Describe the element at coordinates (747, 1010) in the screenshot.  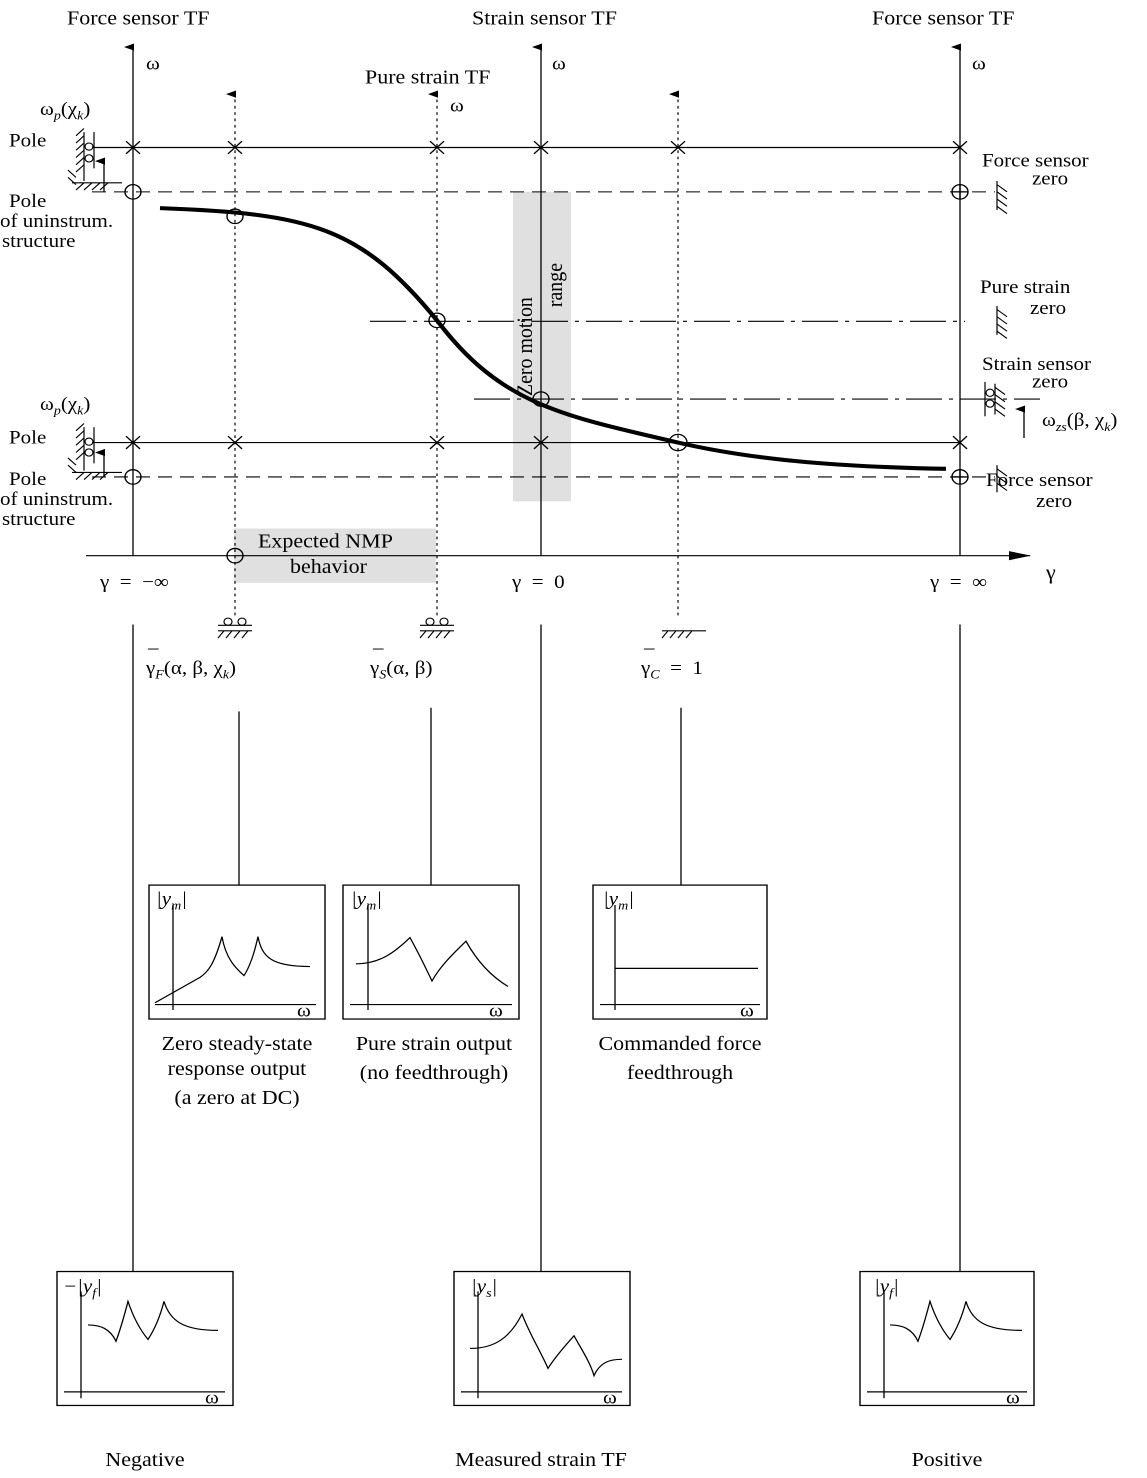
I see `plot3-xlabel: ω` at that location.